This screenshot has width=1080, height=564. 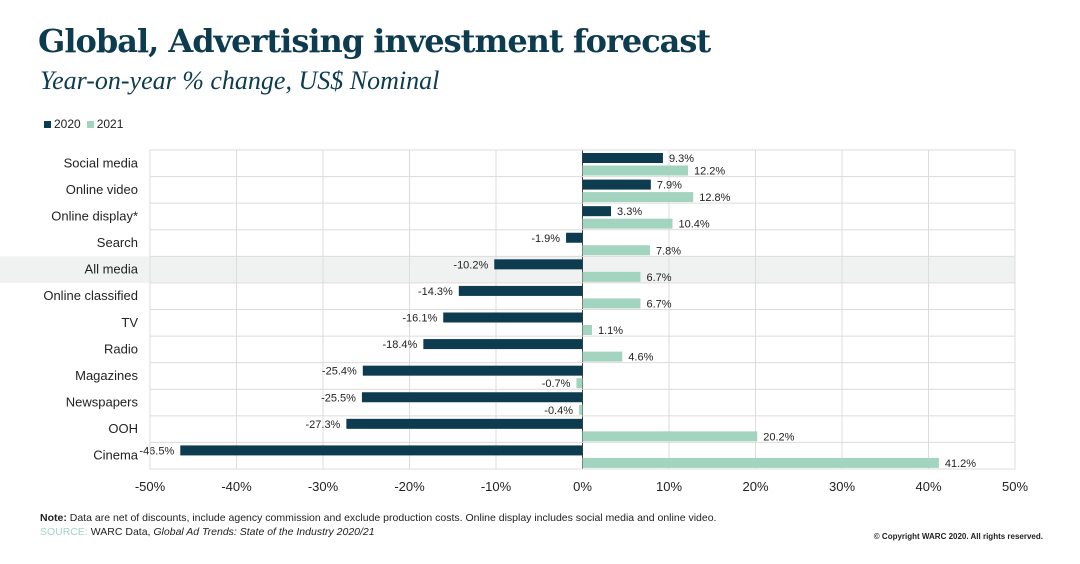 What do you see at coordinates (842, 486) in the screenshot?
I see `x-tick-label: 30%` at bounding box center [842, 486].